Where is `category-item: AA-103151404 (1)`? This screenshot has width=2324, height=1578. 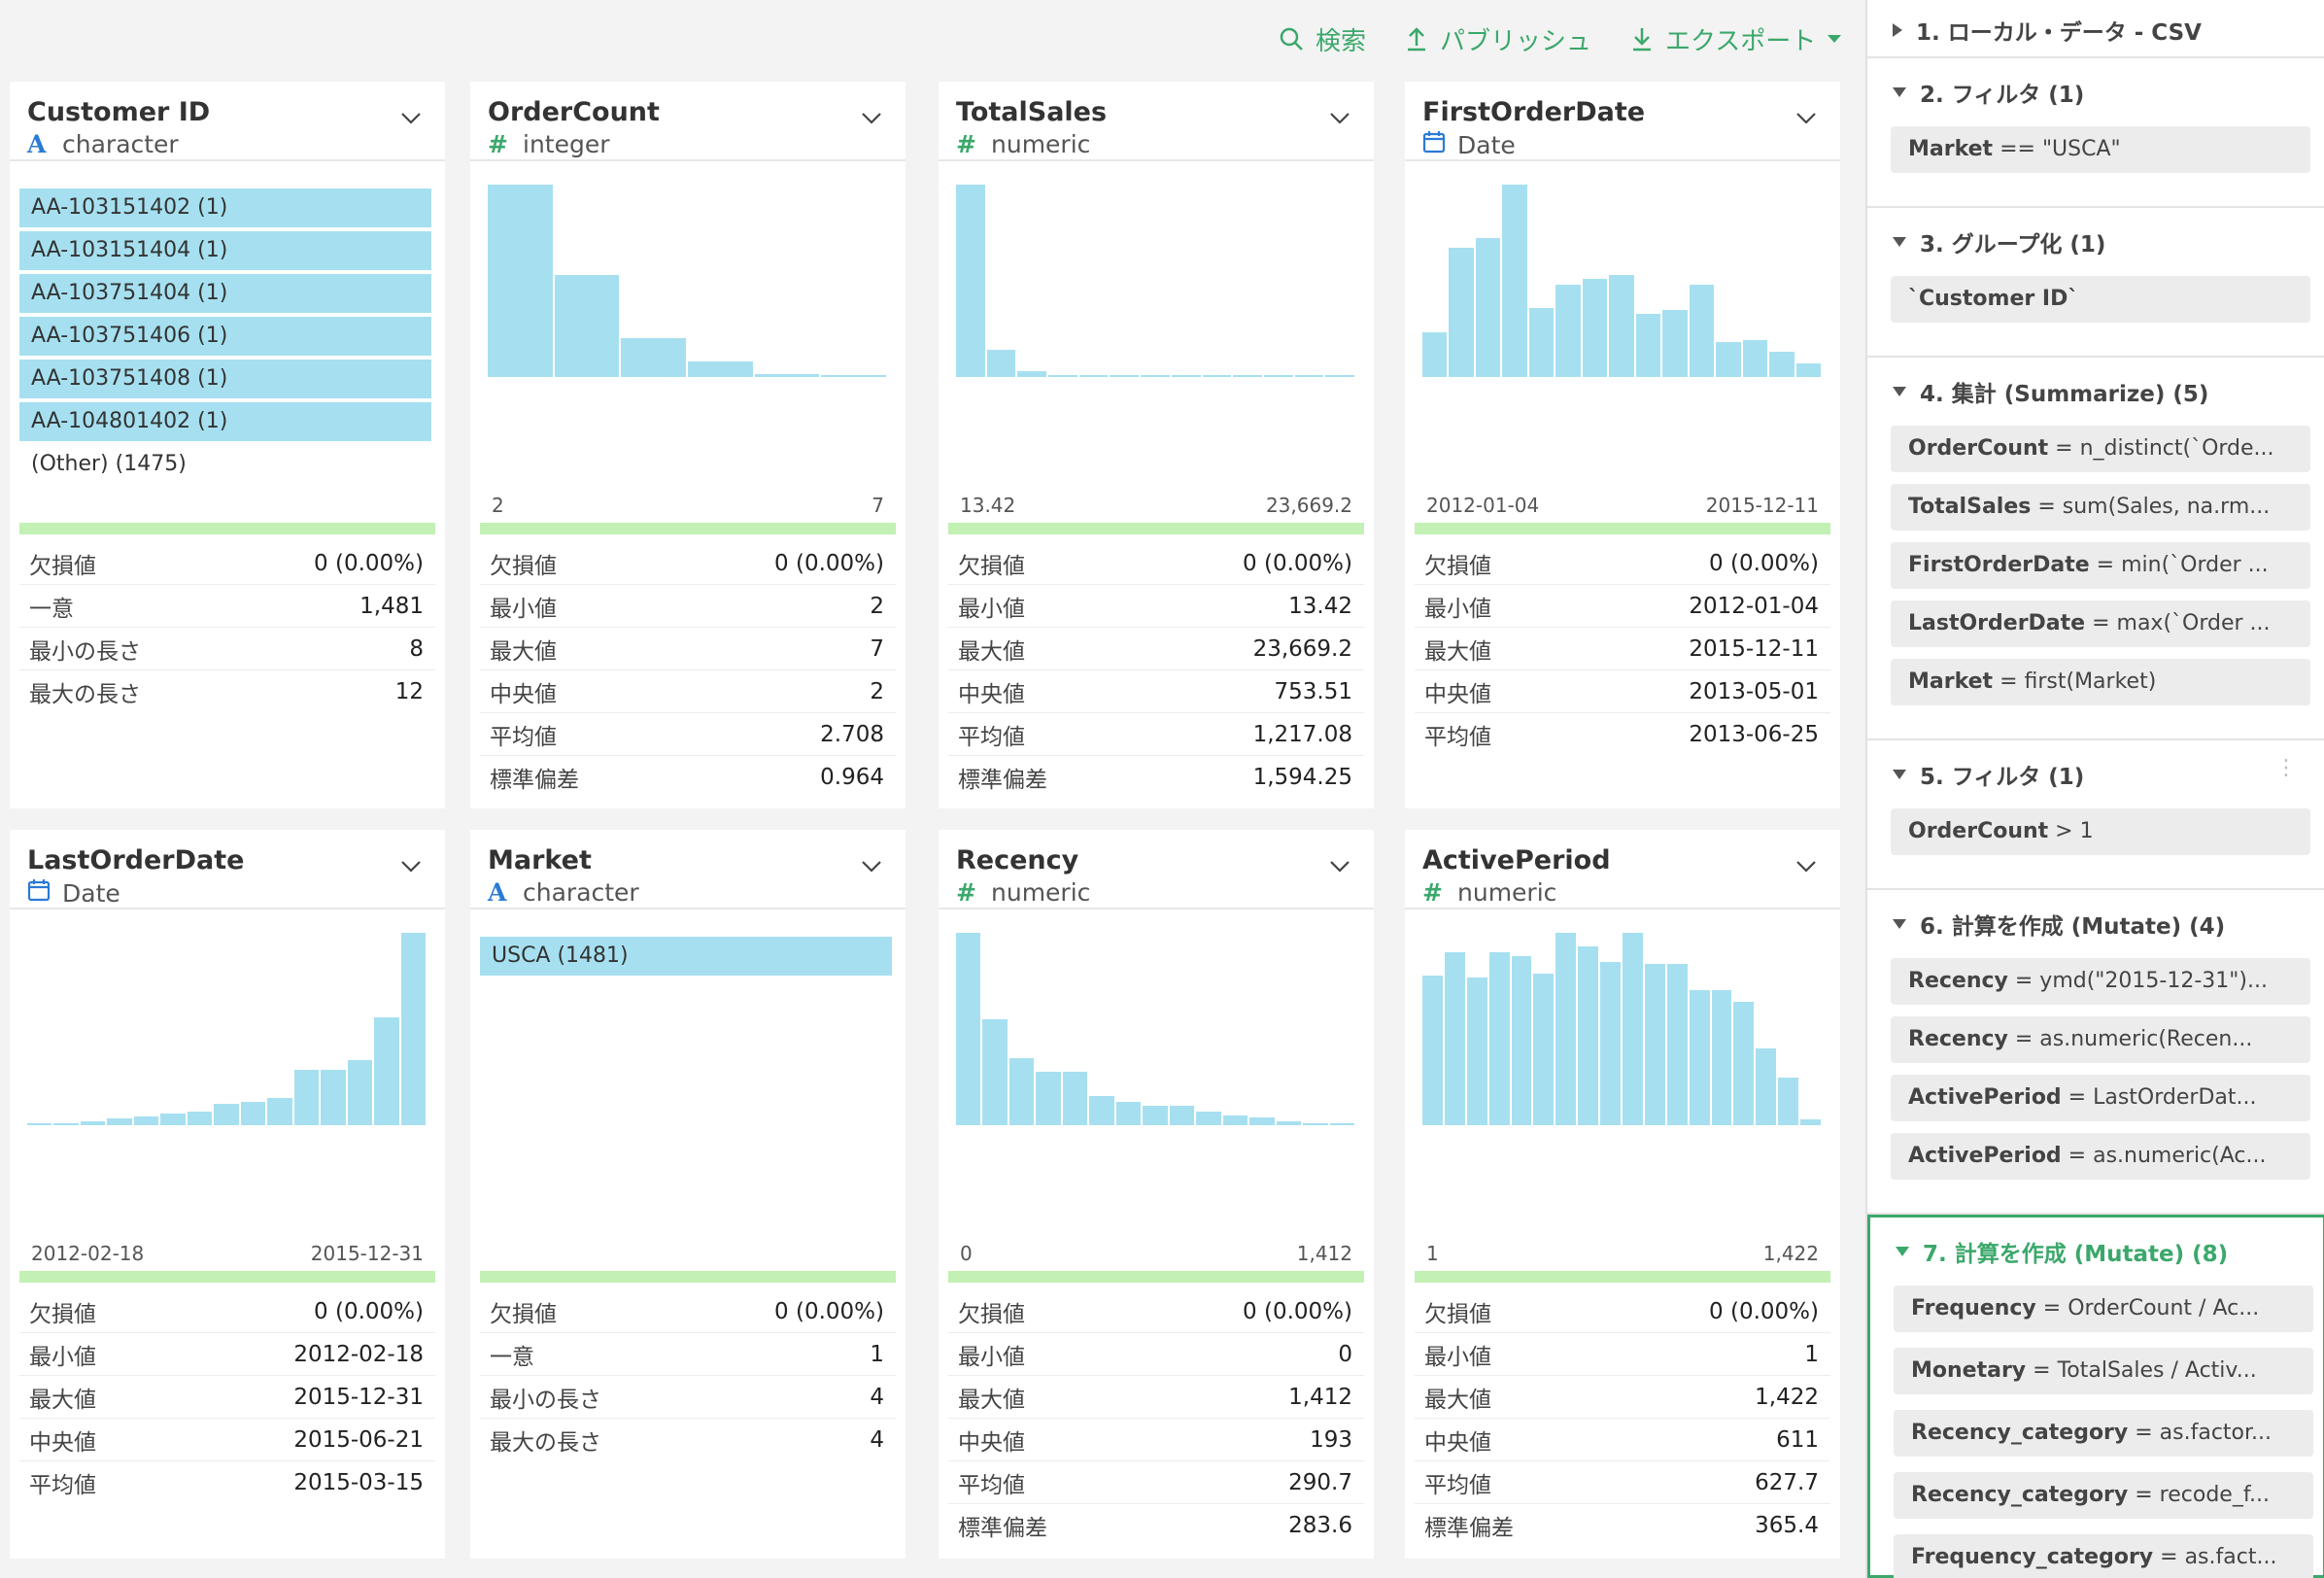 category-item: AA-103151404 (1) is located at coordinates (225, 250).